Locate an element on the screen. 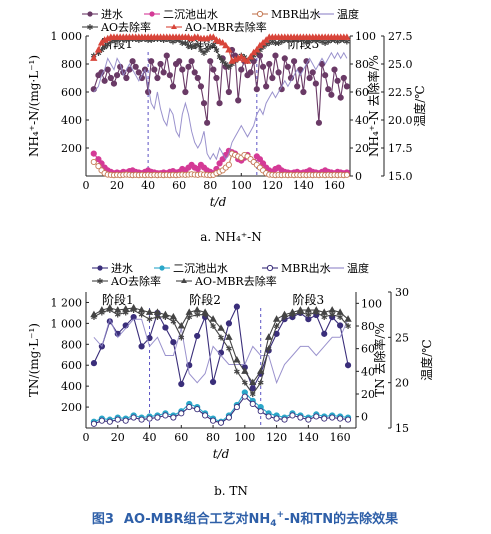 The height and width of the screenshot is (534, 491). a-point-4-57: ✱ is located at coordinates (272, 42).